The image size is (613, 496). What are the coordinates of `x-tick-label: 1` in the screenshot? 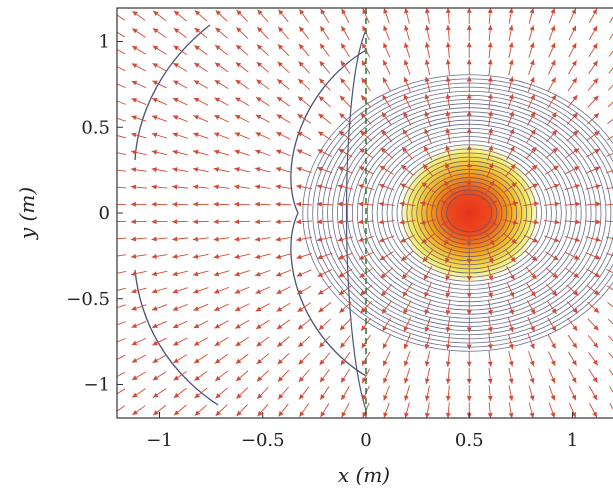 It's located at (572, 440).